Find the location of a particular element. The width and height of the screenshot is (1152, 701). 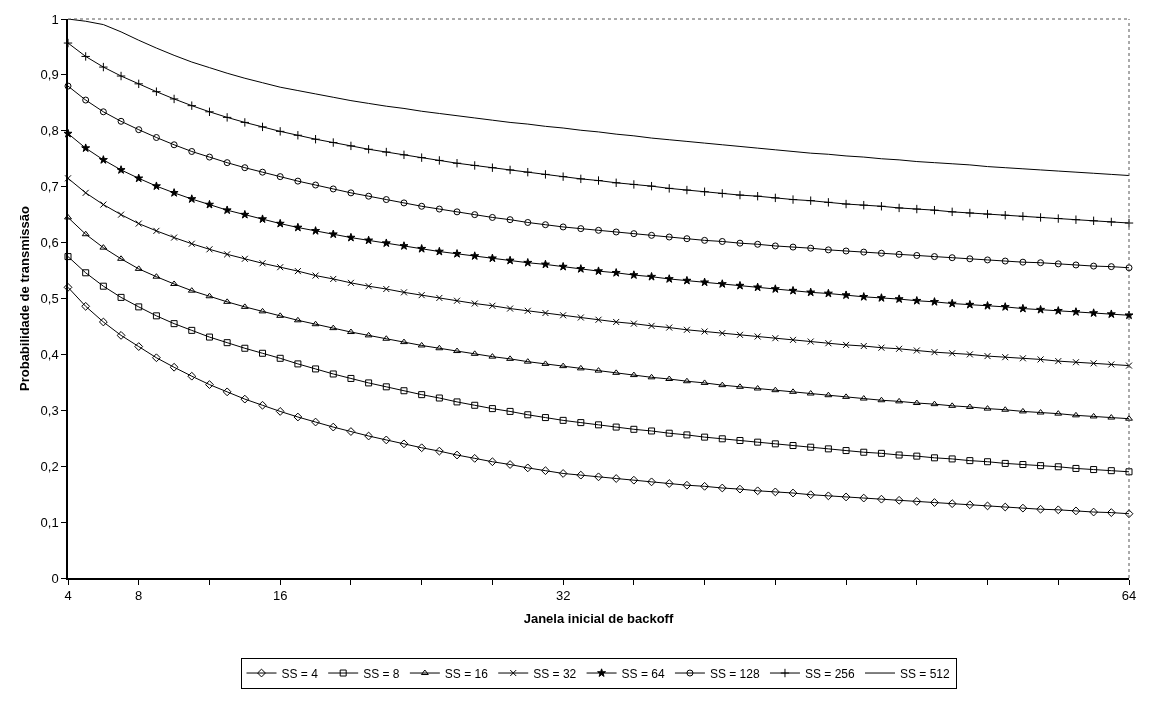

x-tick-label: 64 is located at coordinates (1129, 596).